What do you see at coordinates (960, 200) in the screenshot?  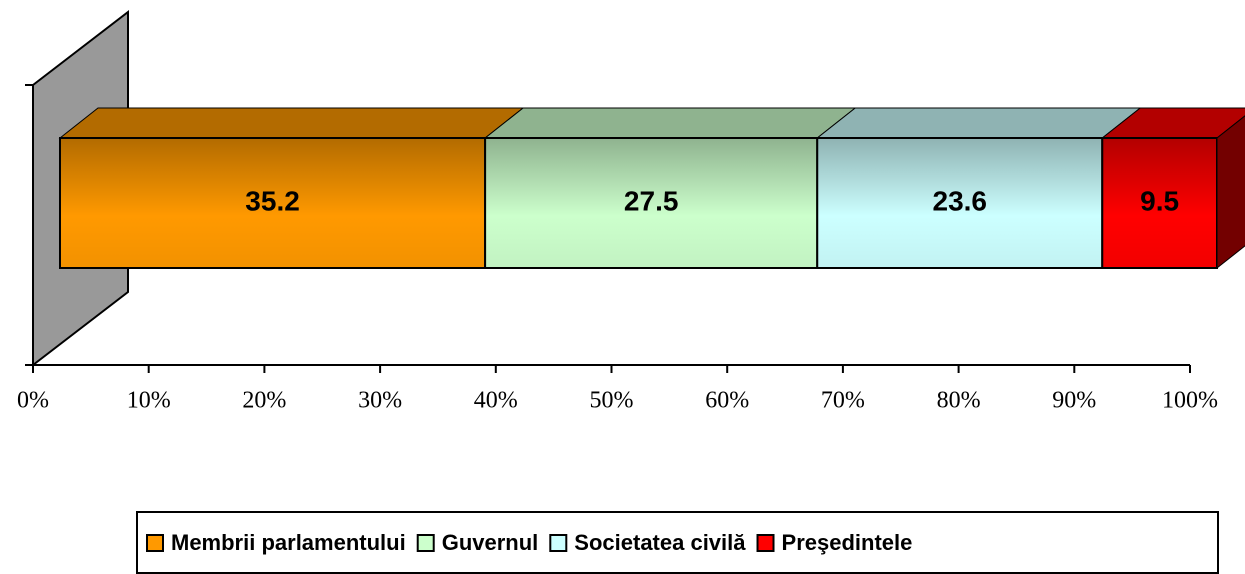 I see `value-label: 23.6` at bounding box center [960, 200].